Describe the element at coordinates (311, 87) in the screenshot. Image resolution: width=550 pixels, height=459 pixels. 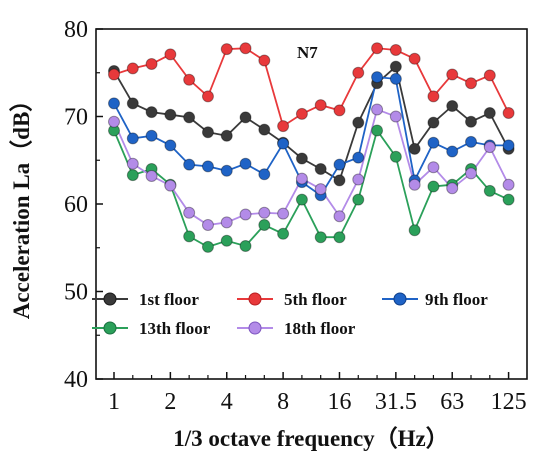
I see `series-line-5th-floor` at that location.